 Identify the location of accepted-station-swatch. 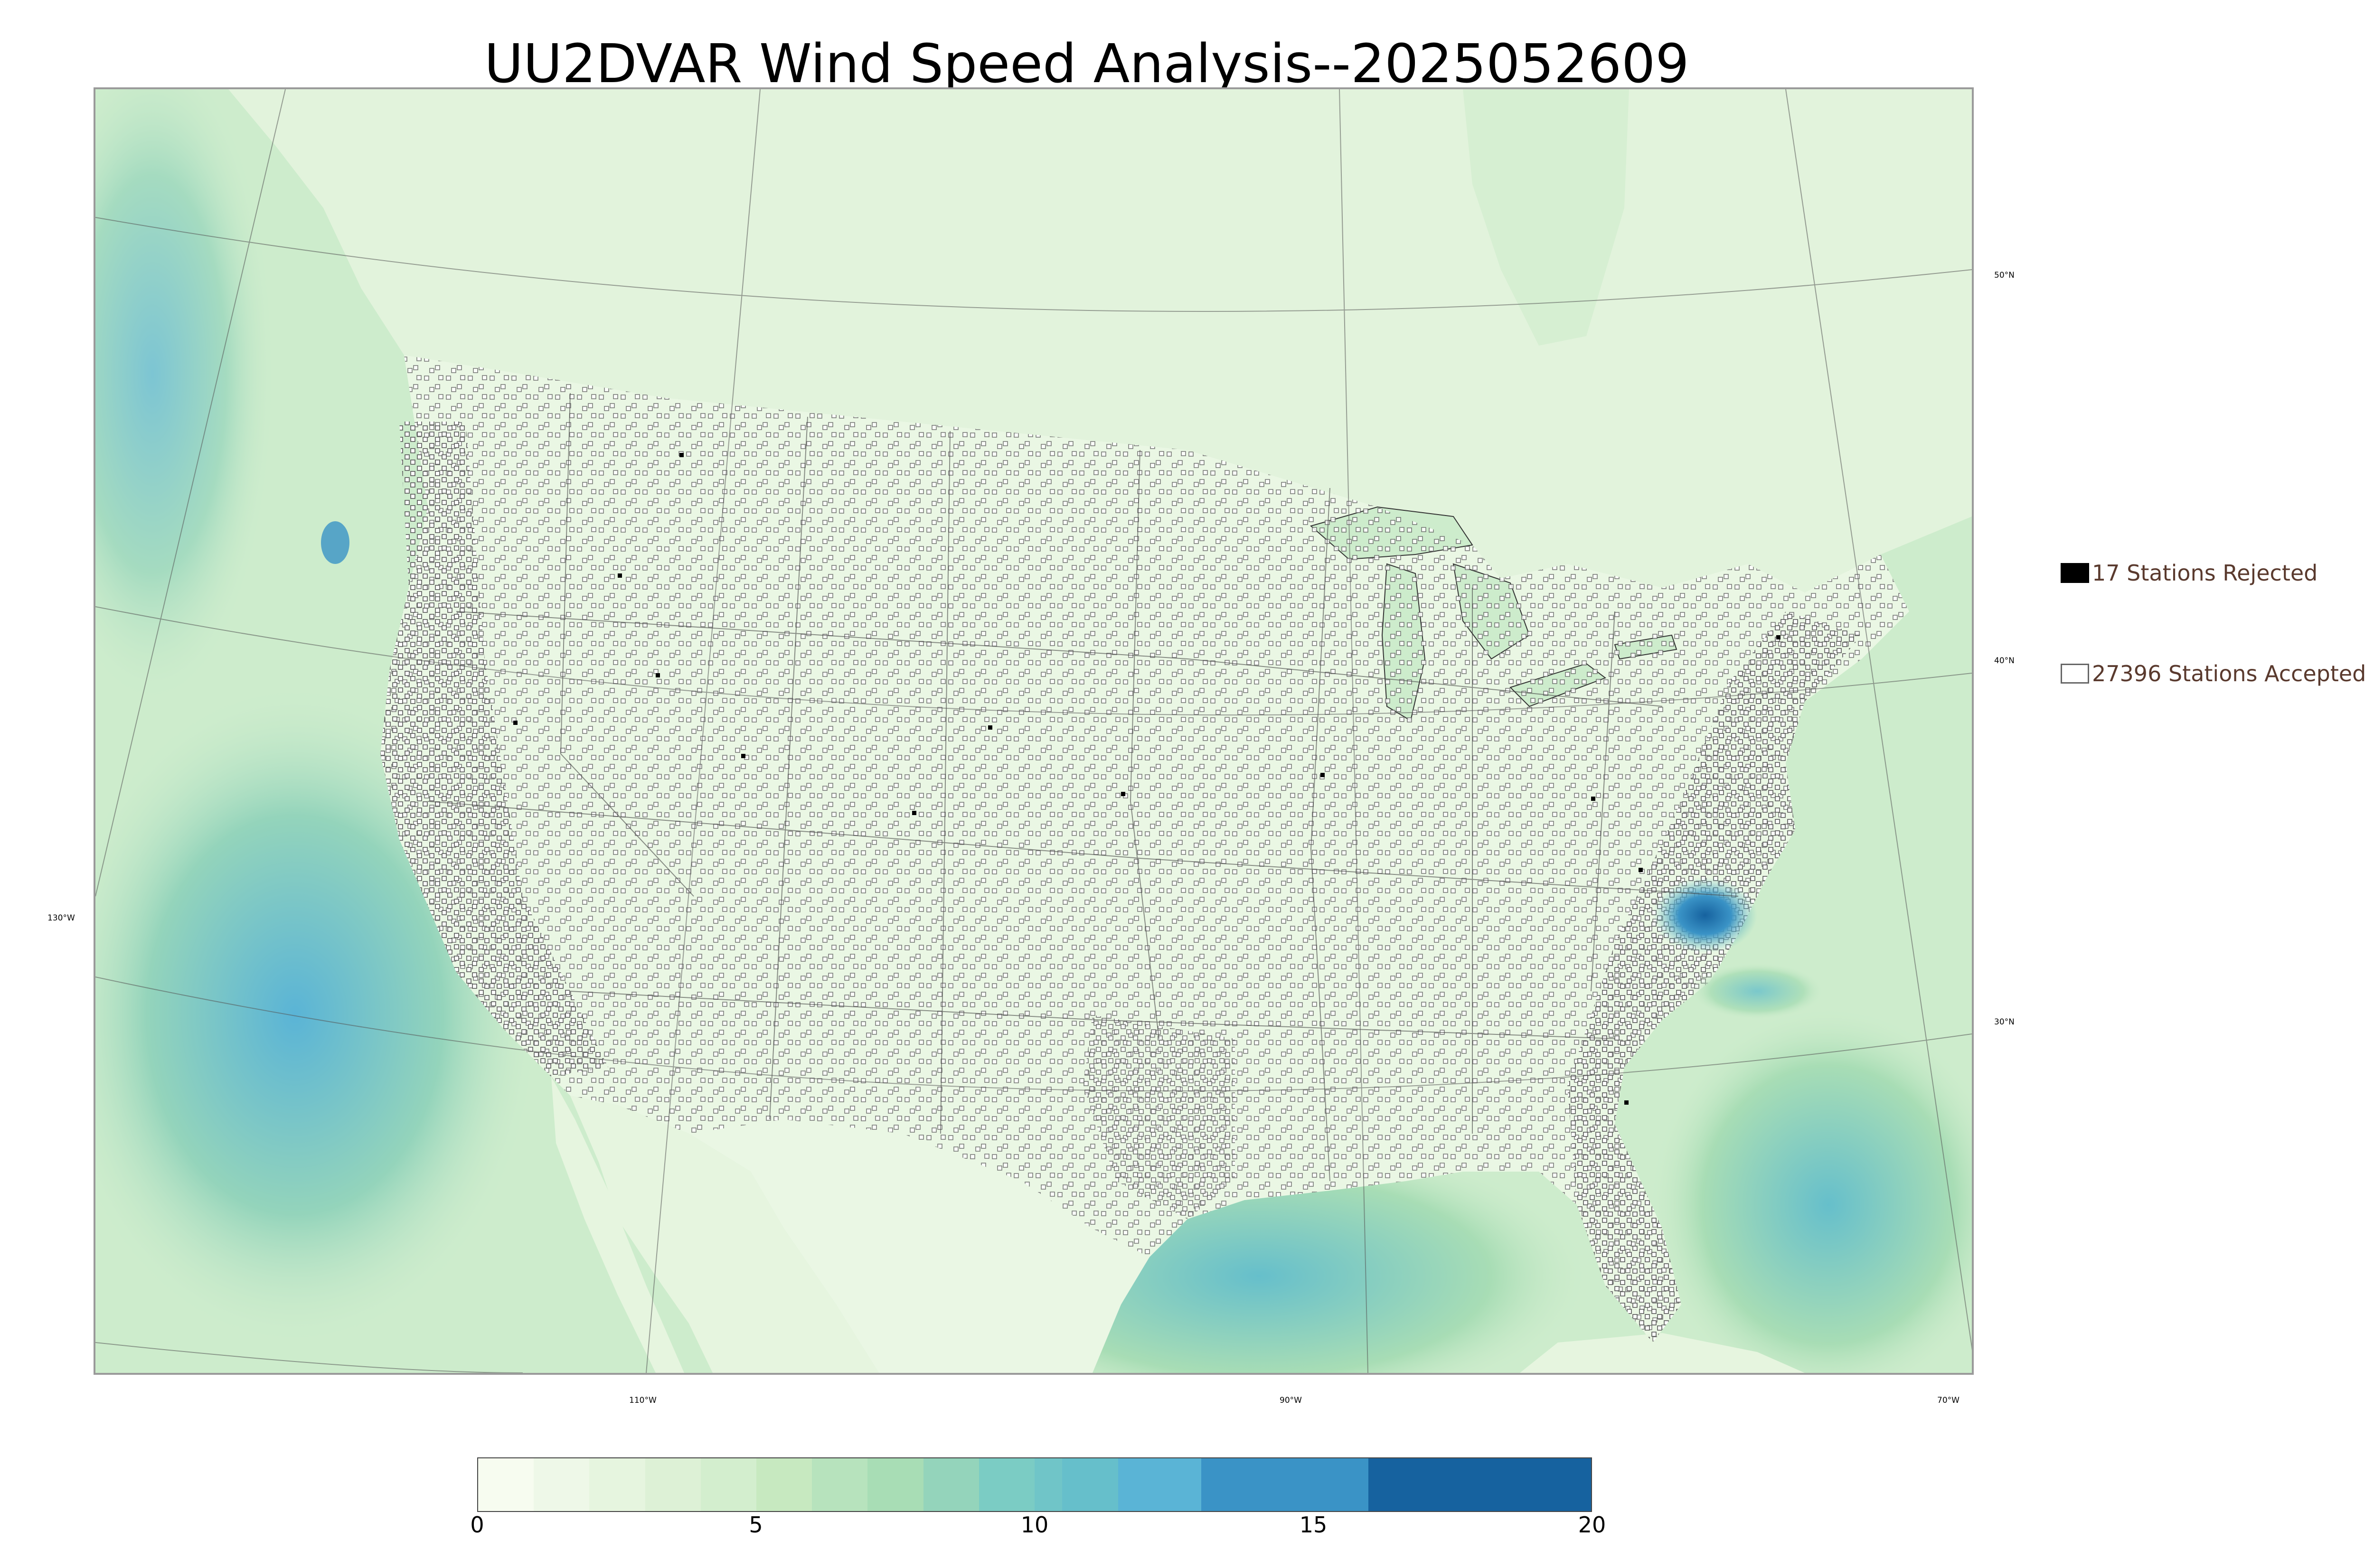
(2075, 674).